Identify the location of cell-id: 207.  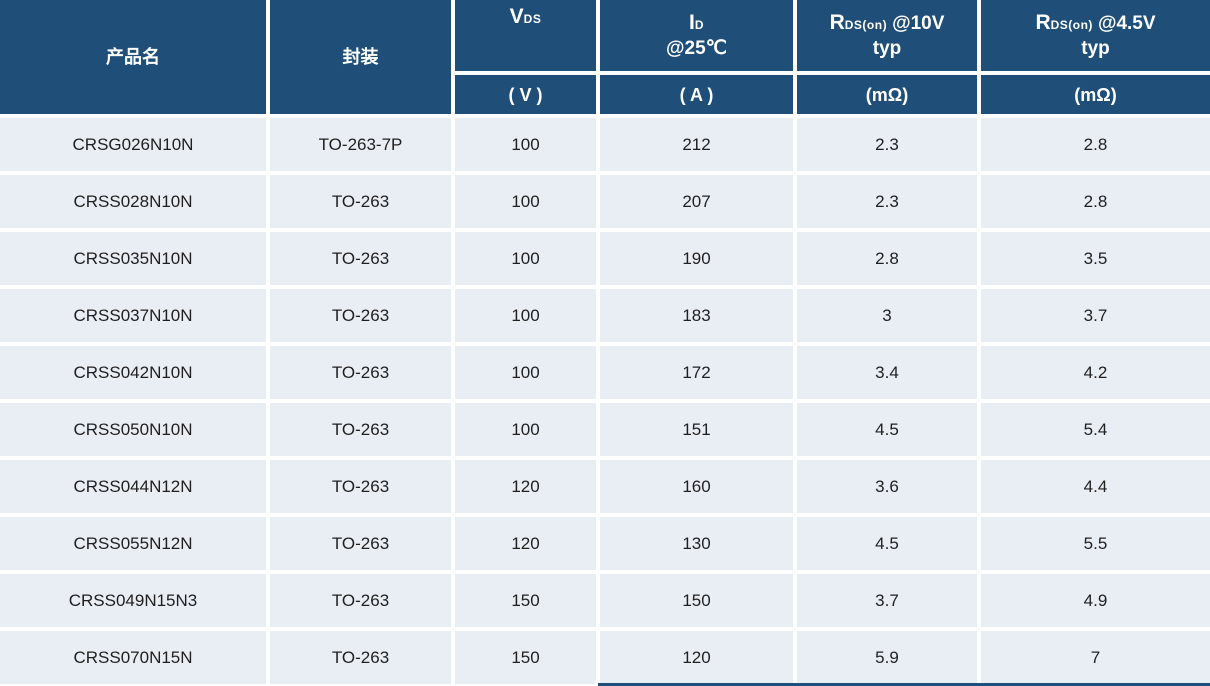
(696, 201).